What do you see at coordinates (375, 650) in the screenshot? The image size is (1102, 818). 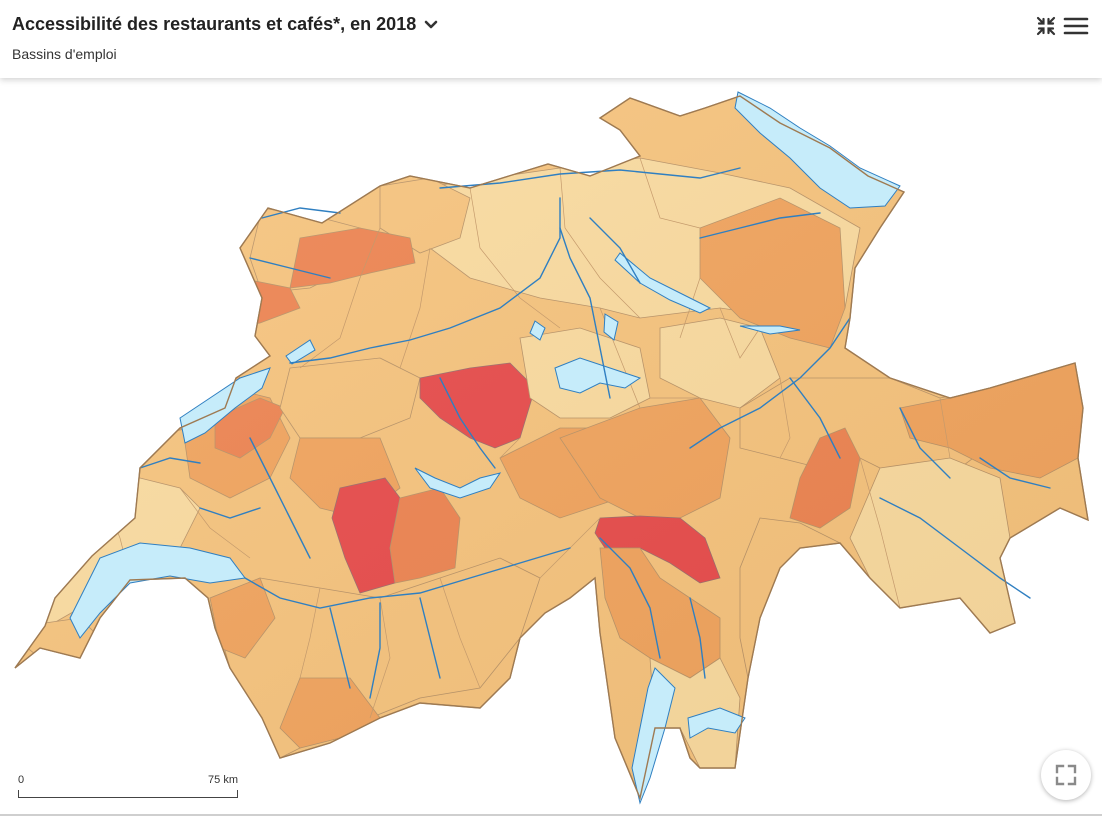 I see `river-valais-side3` at bounding box center [375, 650].